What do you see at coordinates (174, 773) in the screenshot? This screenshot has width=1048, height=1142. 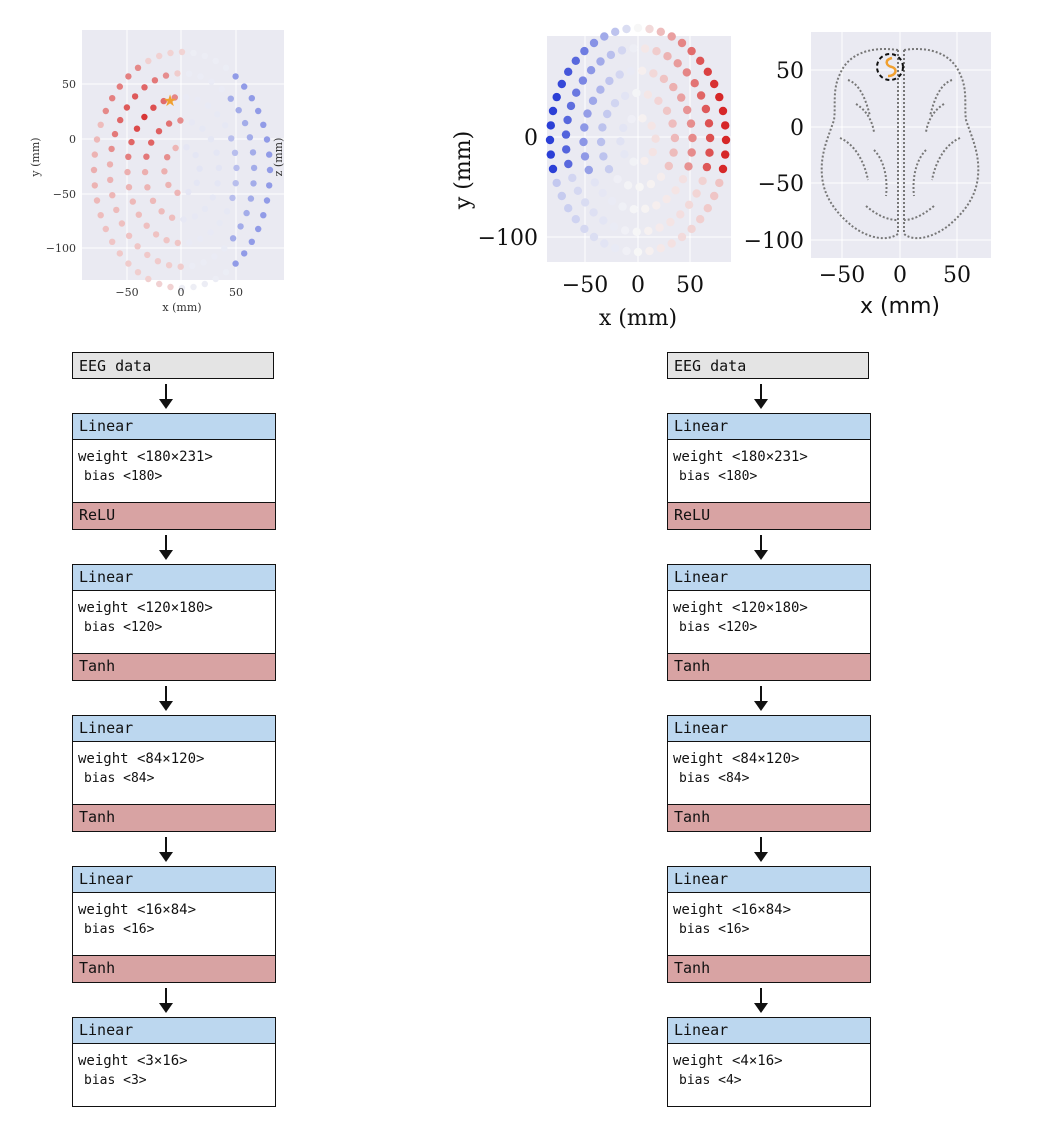 I see `linear-layer: Linear weight <84×120> bias <84> Tanh` at bounding box center [174, 773].